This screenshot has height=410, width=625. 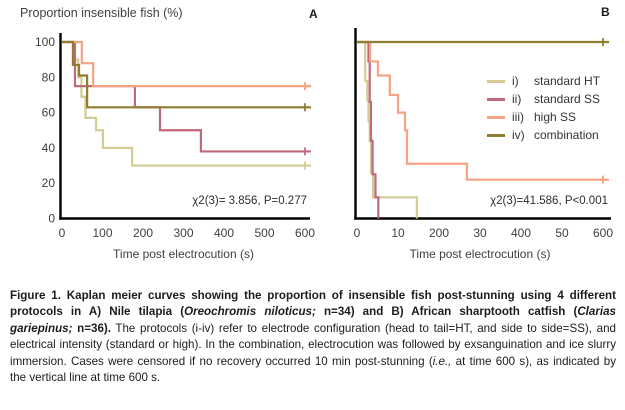 I want to click on legend-label: high SS, so click(x=555, y=117).